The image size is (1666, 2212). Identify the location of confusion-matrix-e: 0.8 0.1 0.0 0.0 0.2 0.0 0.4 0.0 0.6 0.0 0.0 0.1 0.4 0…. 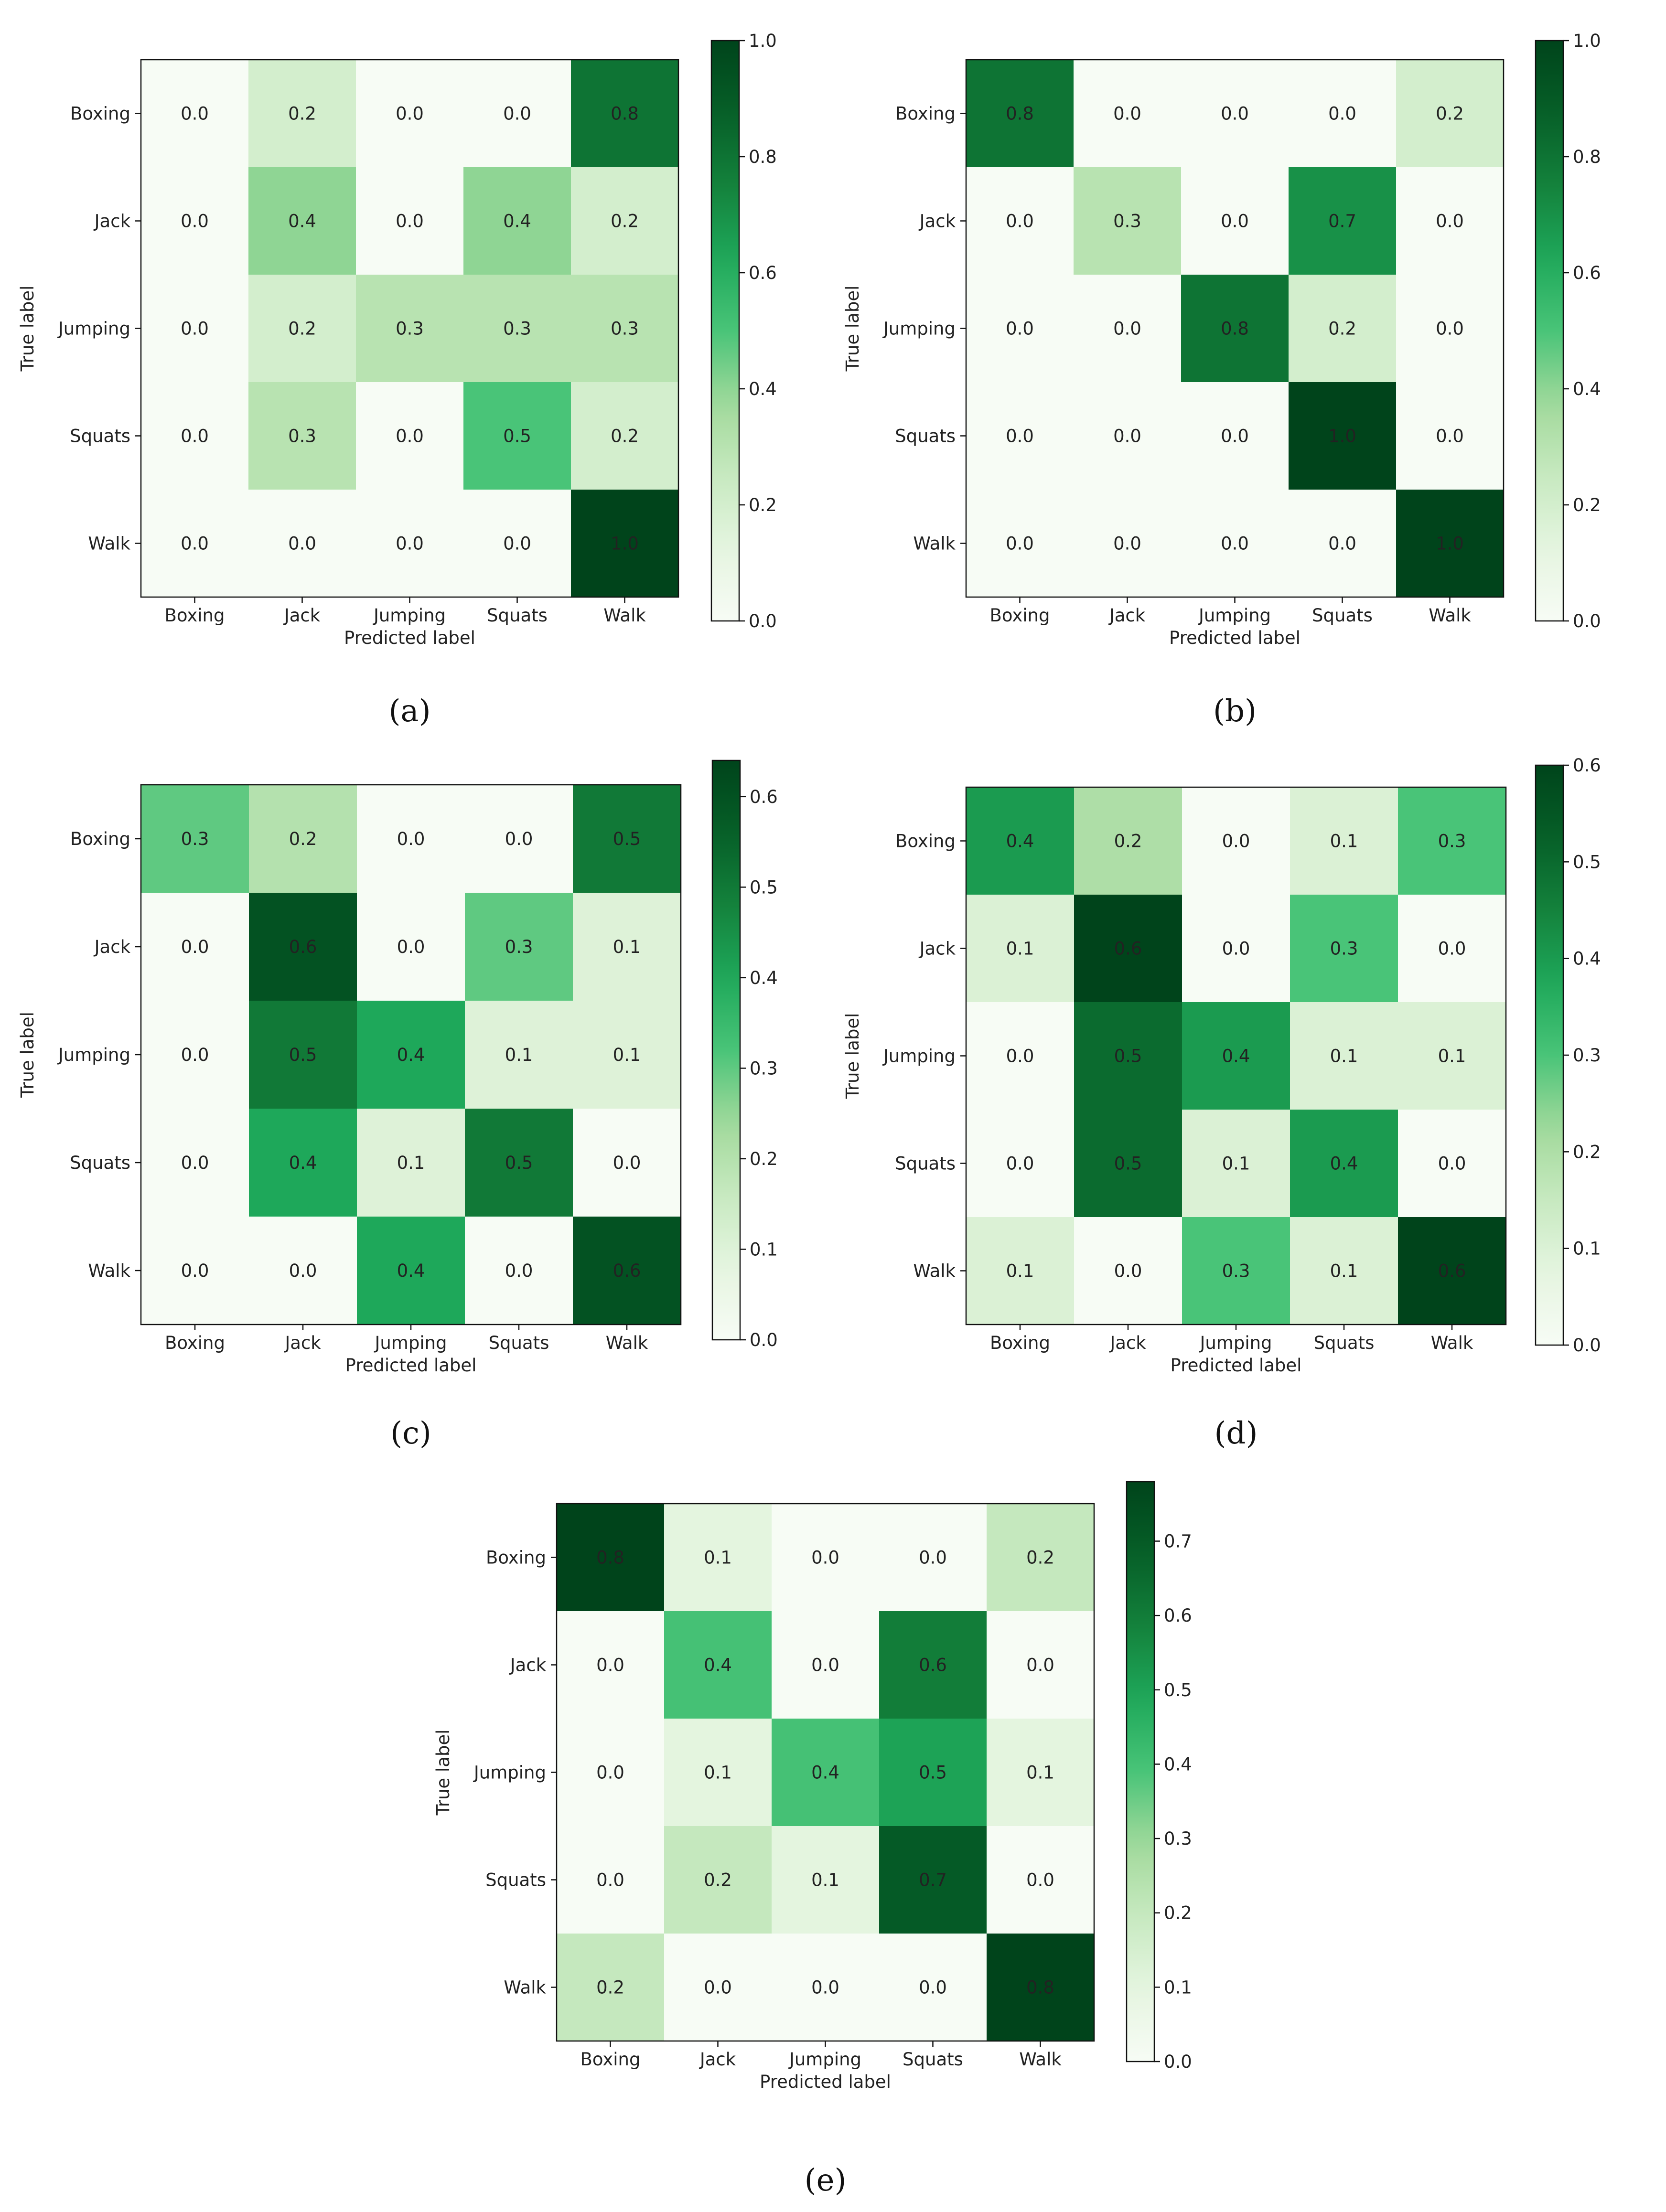
(812, 1839).